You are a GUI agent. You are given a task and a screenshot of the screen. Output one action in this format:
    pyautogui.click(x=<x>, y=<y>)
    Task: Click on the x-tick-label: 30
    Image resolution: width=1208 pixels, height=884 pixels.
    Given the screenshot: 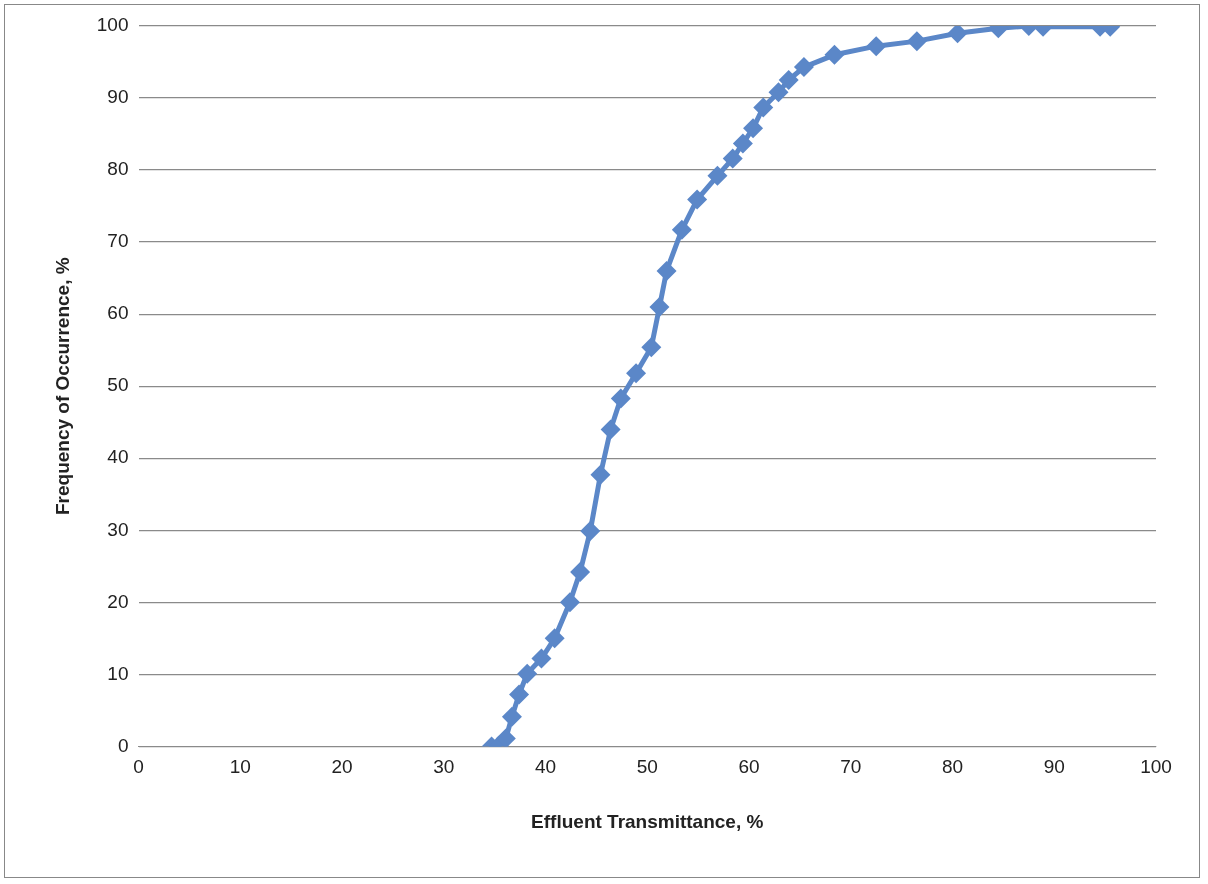 What is the action you would take?
    pyautogui.click(x=444, y=767)
    